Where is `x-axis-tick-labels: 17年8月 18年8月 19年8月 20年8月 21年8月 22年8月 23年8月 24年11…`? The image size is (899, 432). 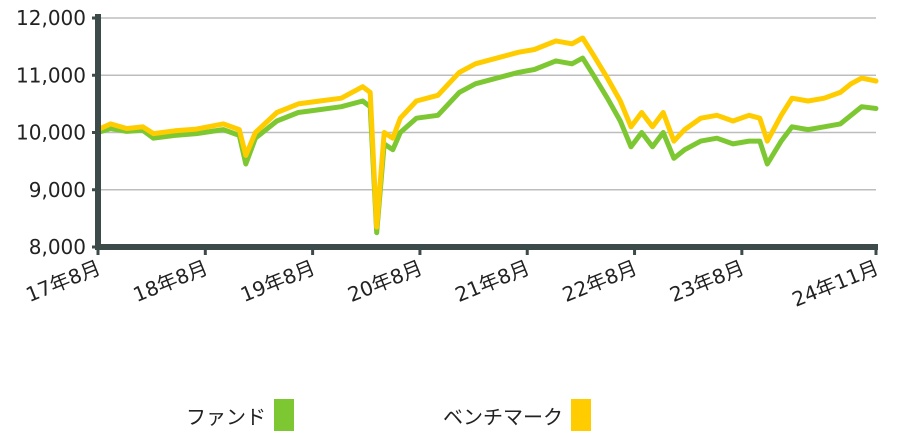 x-axis-tick-labels: 17年8月 18年8月 19年8月 20年8月 21年8月 22年8月 23年8月 24年11… is located at coordinates (451, 283).